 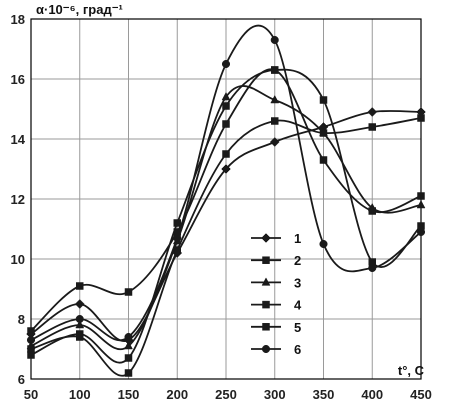 I want to click on y-axis-label: α·10⁻⁶, град⁻¹, so click(x=79, y=9).